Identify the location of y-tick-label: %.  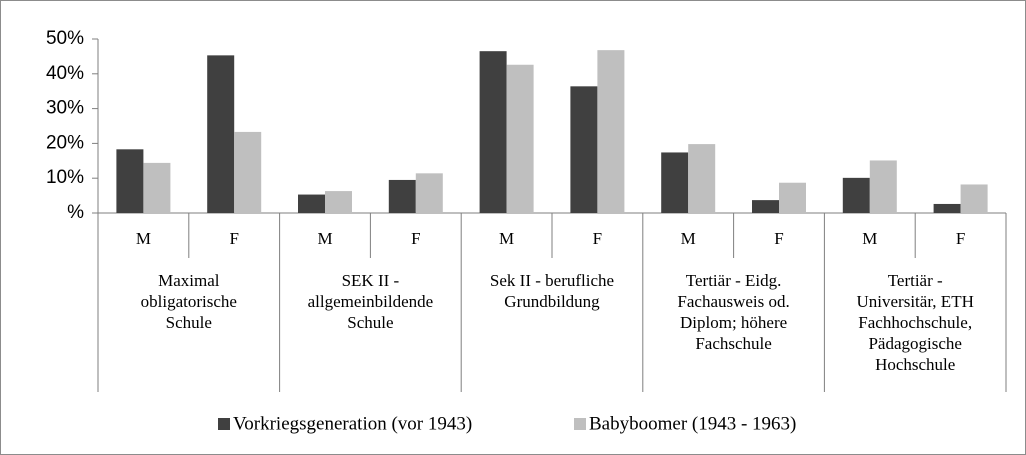
(75, 212).